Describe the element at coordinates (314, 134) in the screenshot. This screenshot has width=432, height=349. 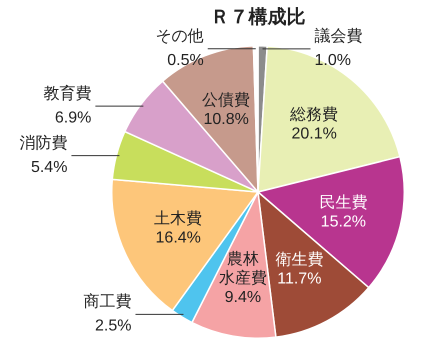
I see `data-label: 20.1%` at that location.